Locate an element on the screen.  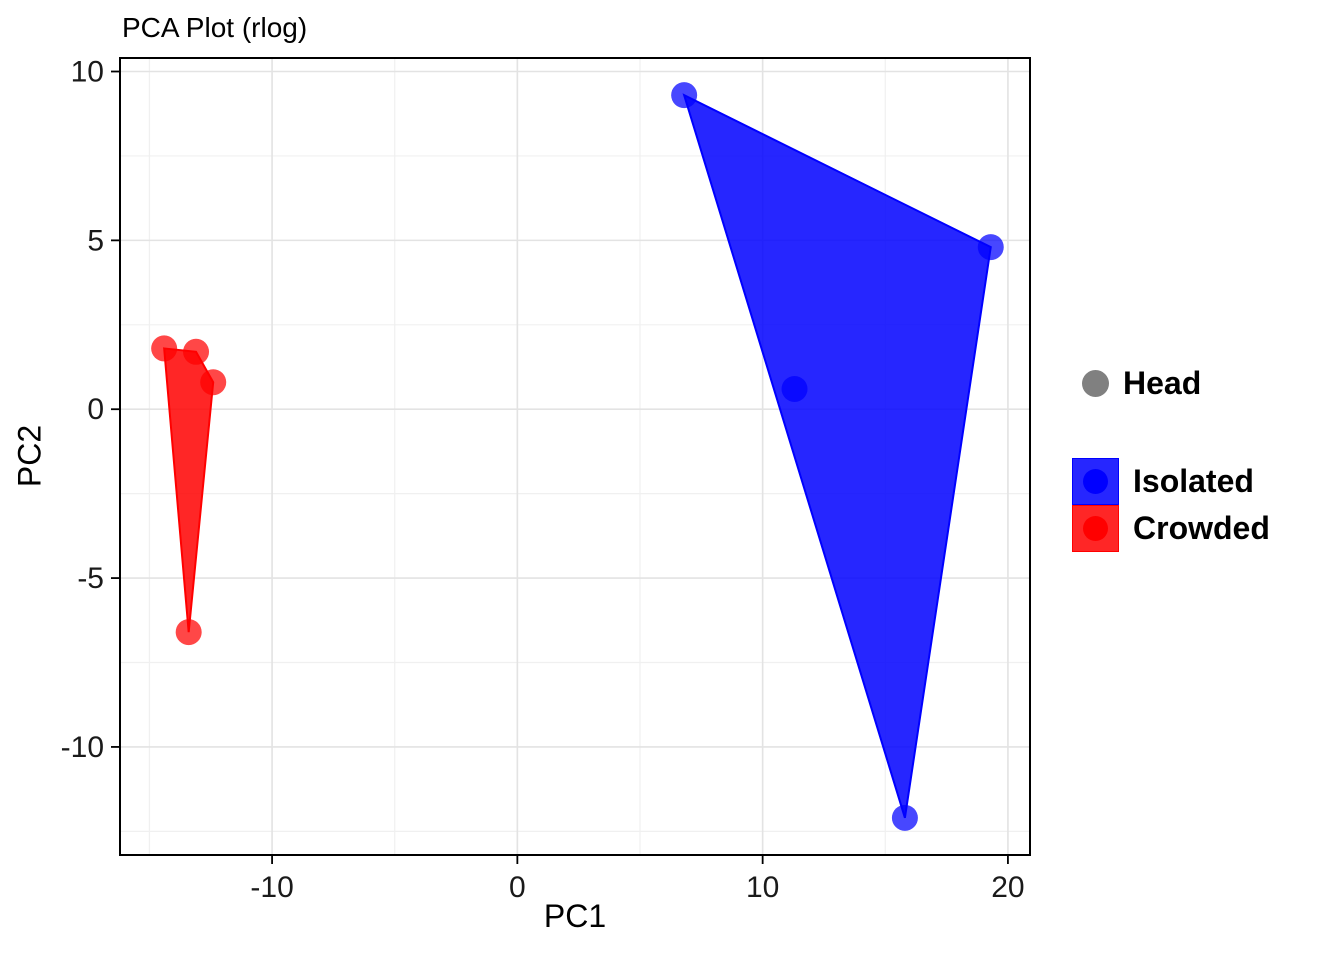
chart-title: PCA Plot (rlog) is located at coordinates (215, 27).